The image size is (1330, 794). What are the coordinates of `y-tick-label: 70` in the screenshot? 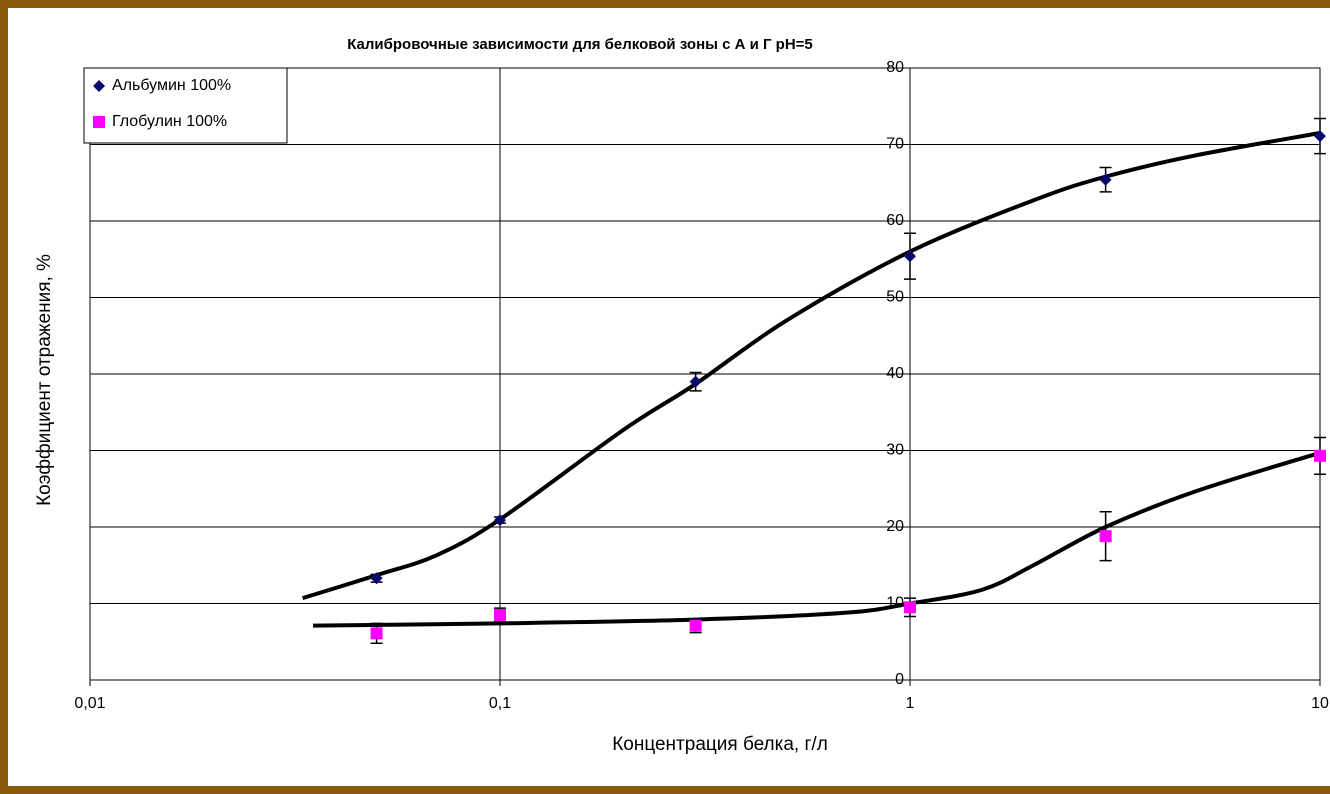 It's located at (895, 144).